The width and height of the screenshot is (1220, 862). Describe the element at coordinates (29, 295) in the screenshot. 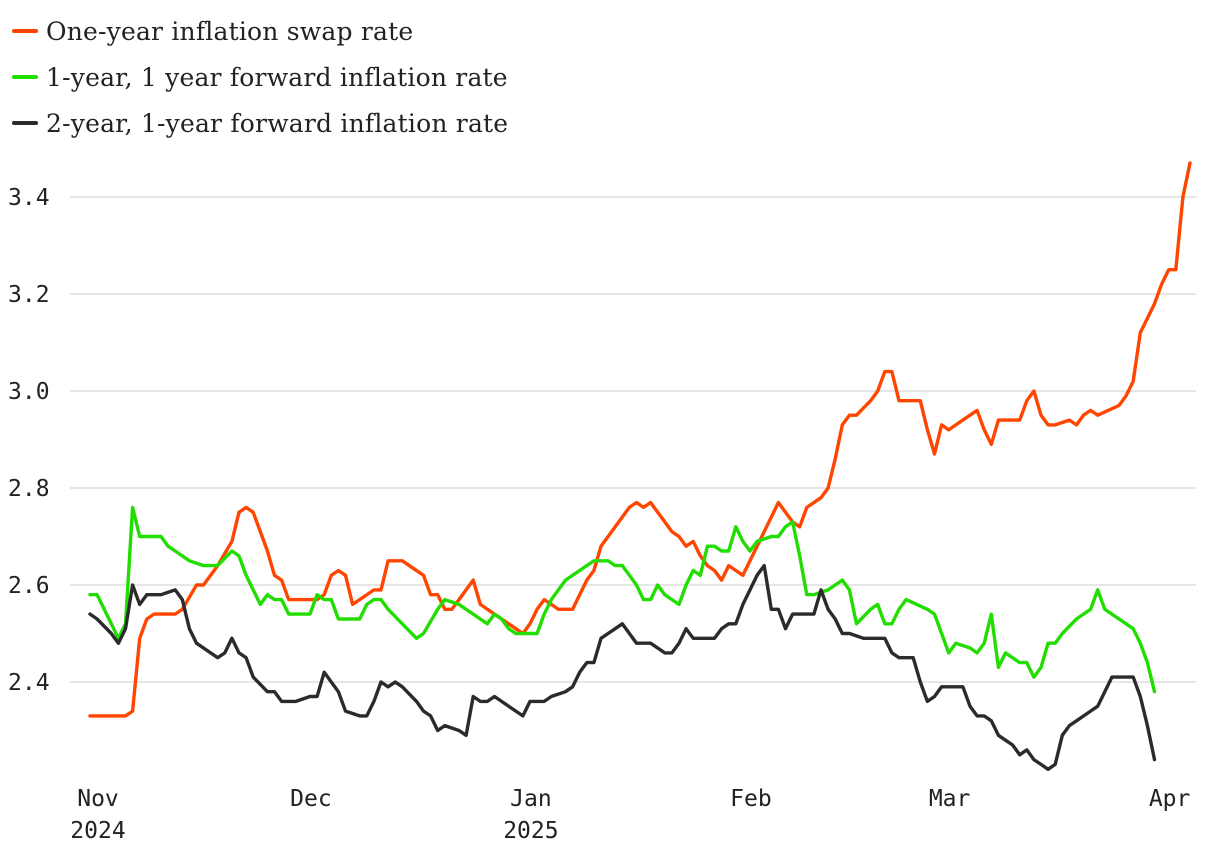

I see `y-tick-label-3.2: 3.2` at that location.